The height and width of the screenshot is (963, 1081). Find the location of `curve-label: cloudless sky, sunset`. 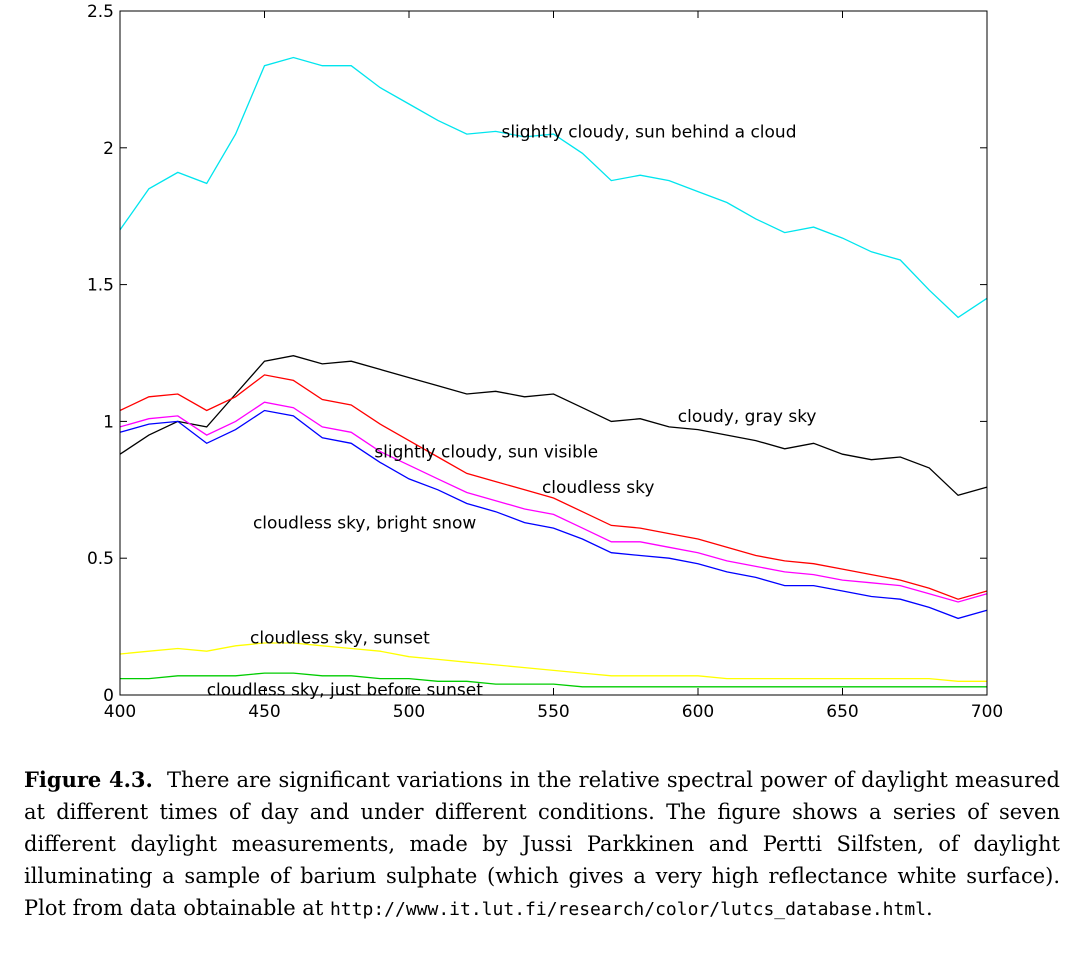

curve-label: cloudless sky, sunset is located at coordinates (340, 639).